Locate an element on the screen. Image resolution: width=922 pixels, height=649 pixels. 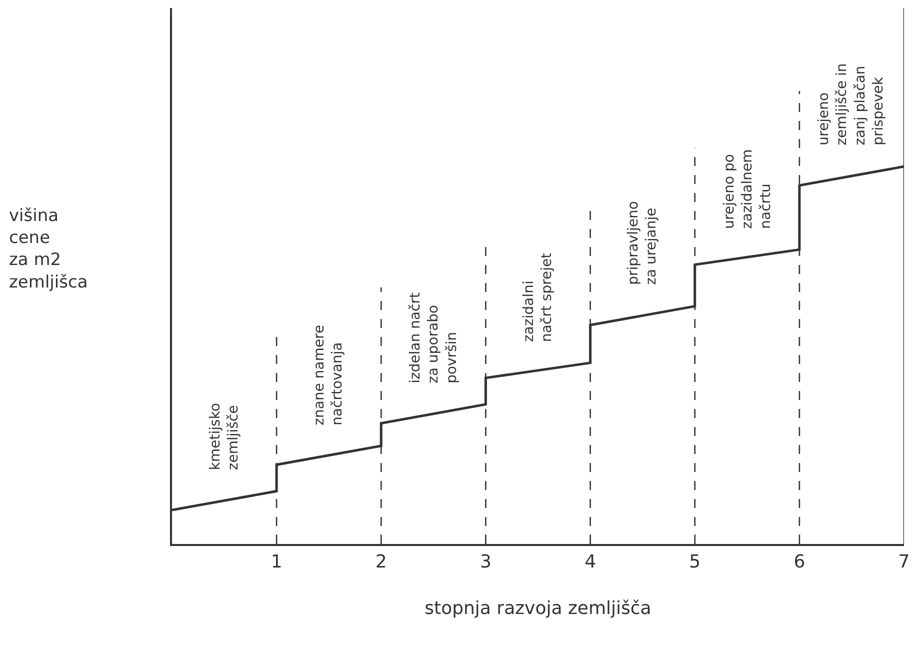
x-tick-label: 1 is located at coordinates (276, 561).